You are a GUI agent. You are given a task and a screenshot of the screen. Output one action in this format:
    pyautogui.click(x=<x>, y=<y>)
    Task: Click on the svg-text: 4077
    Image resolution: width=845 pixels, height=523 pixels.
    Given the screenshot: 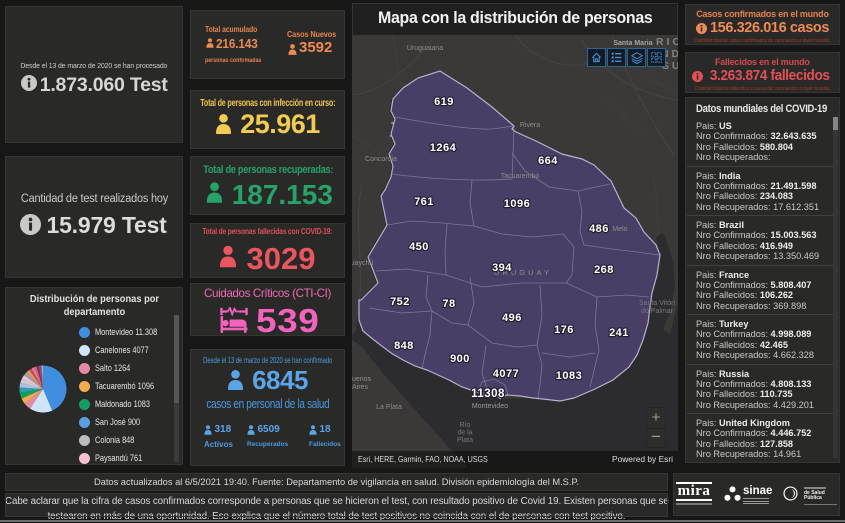 What is the action you would take?
    pyautogui.click(x=506, y=374)
    